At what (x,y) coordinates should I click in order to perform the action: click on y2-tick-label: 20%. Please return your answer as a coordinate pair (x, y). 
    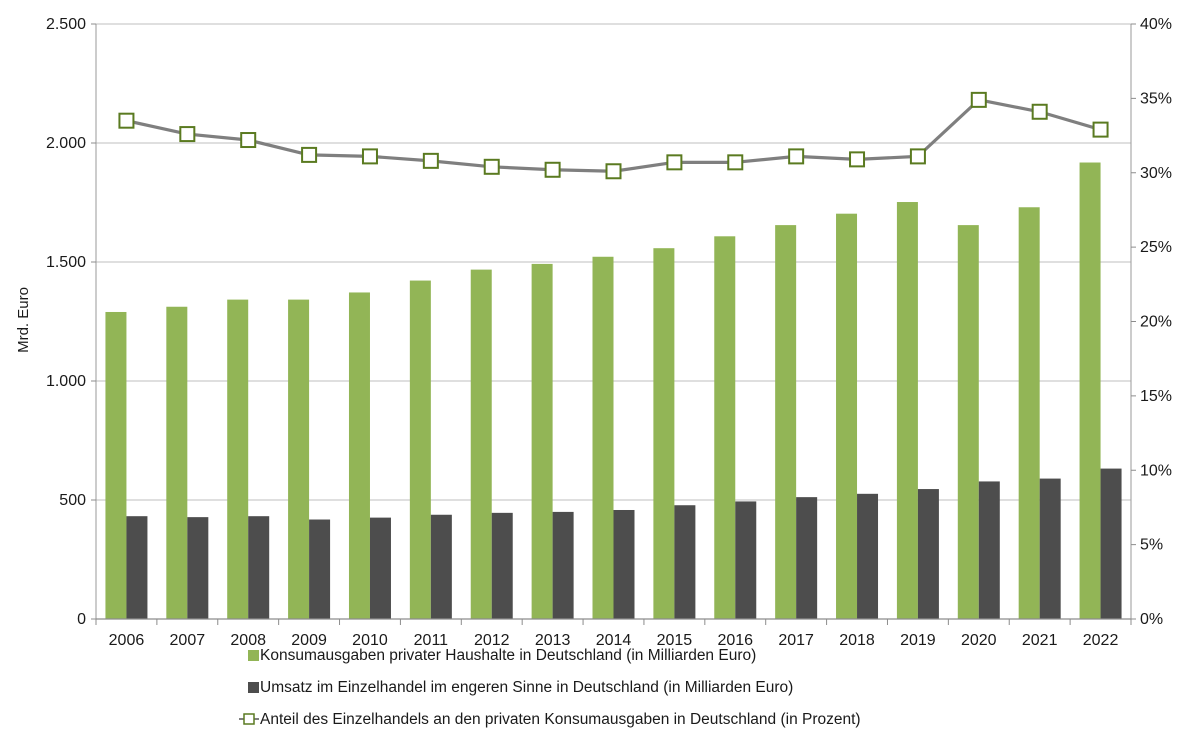
    Looking at the image, I should click on (1156, 322).